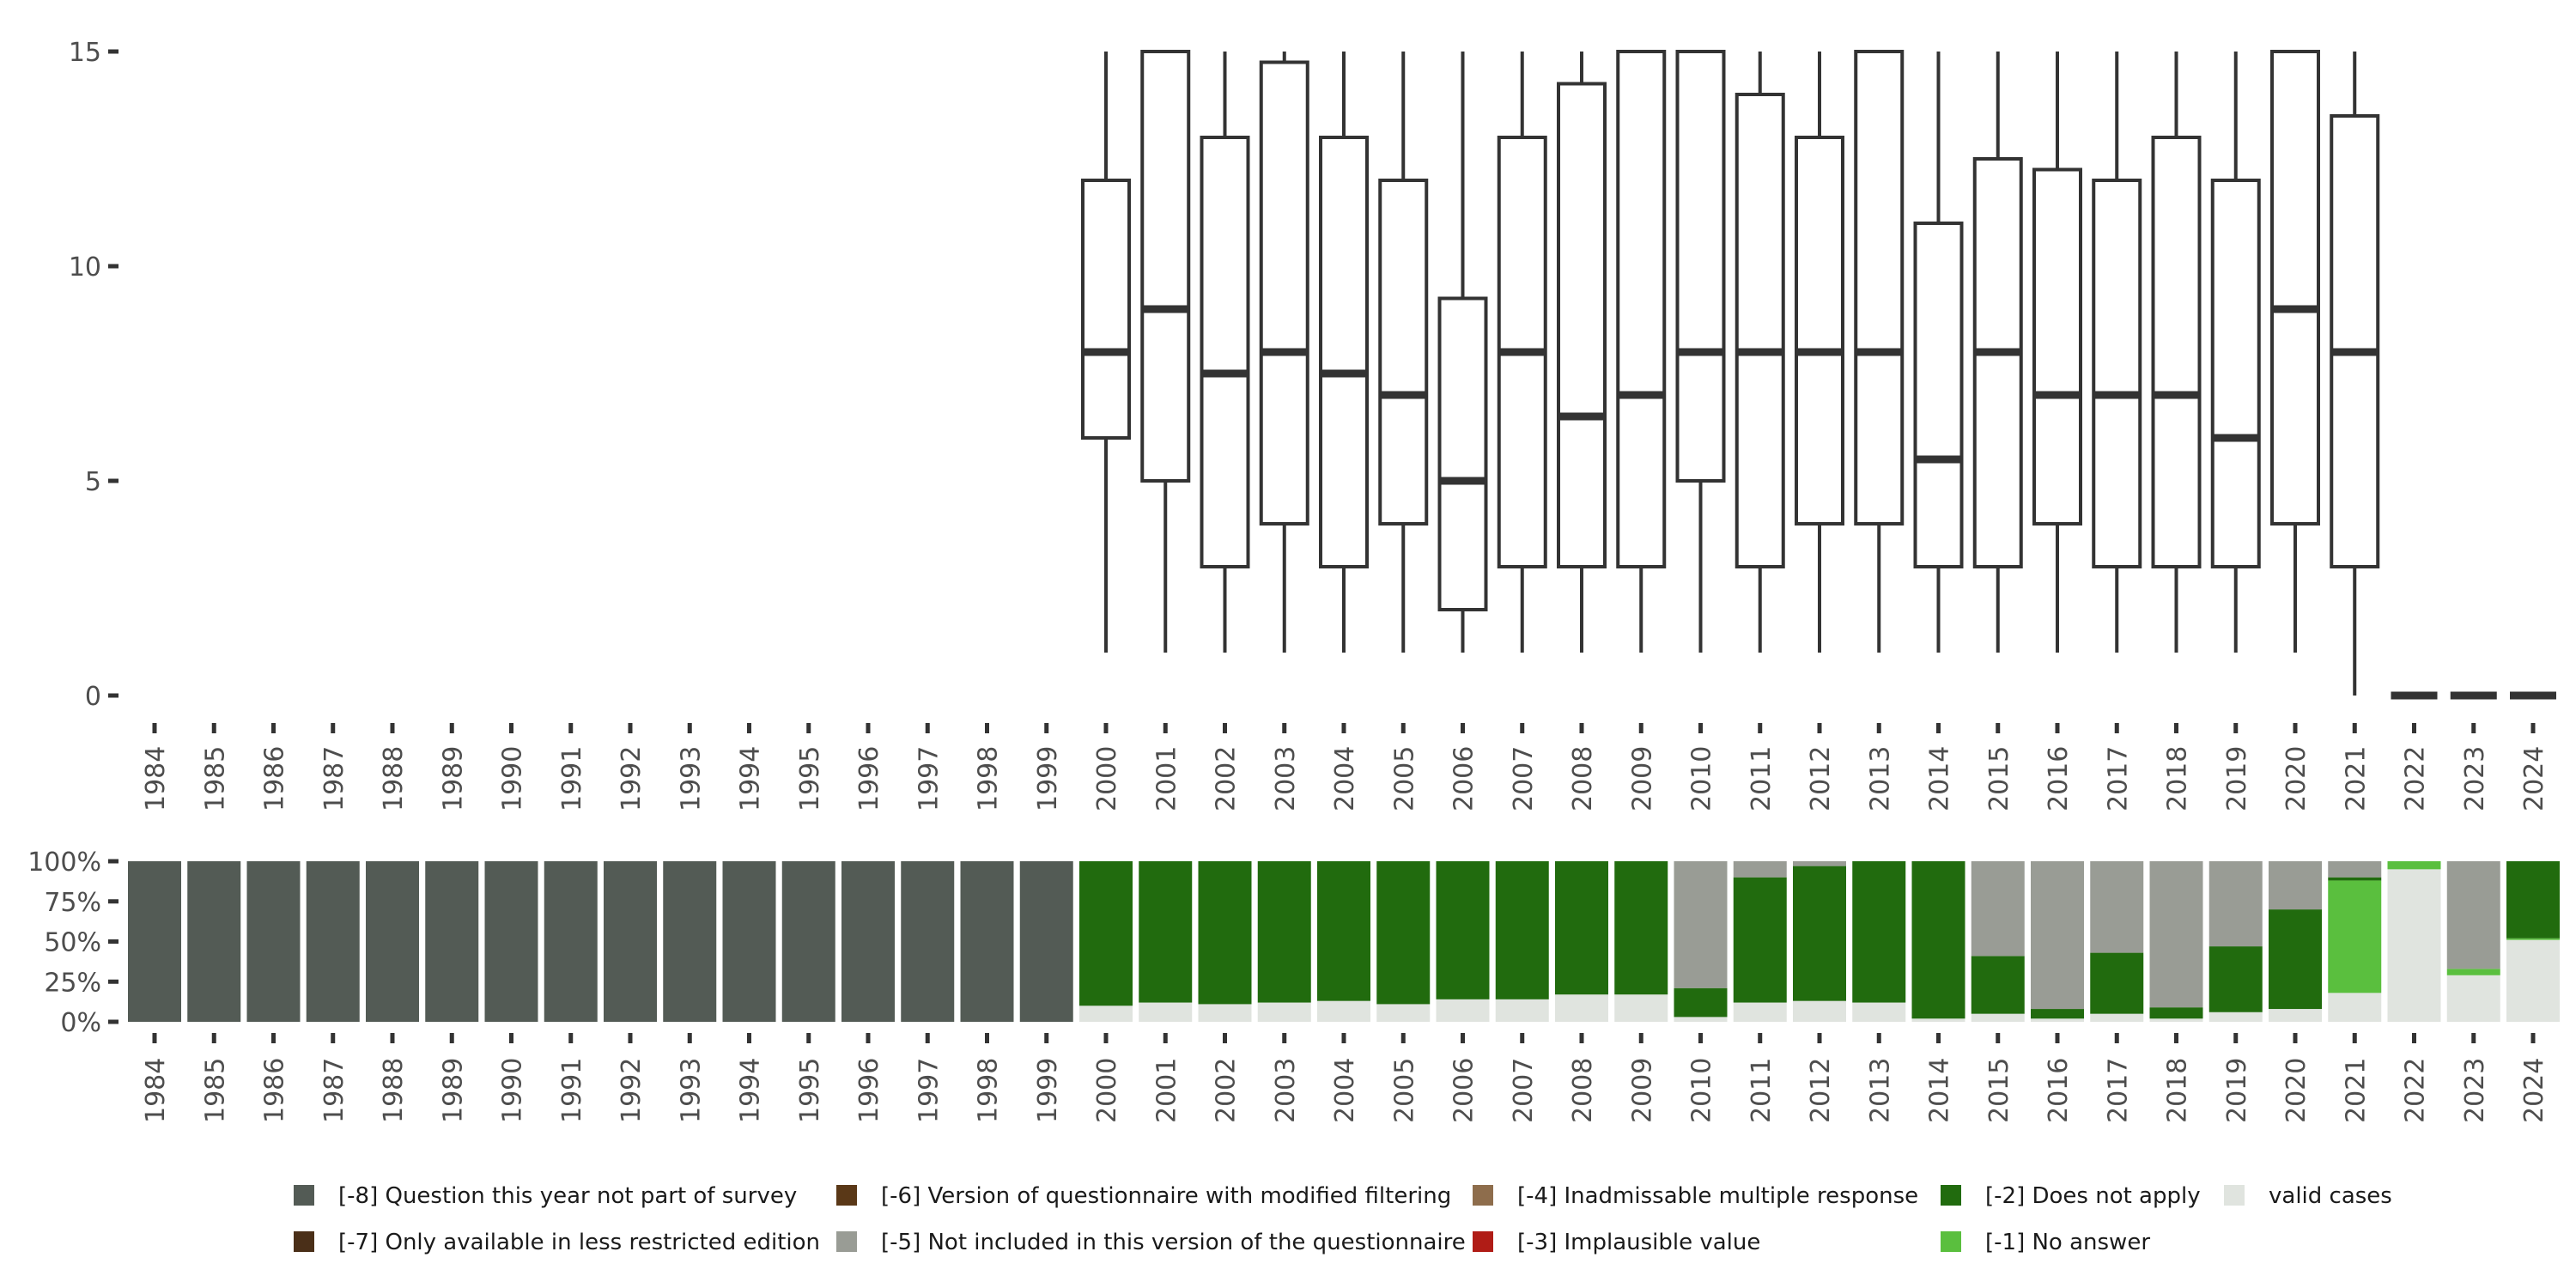  I want to click on x-tick-label: 1988, so click(394, 779).